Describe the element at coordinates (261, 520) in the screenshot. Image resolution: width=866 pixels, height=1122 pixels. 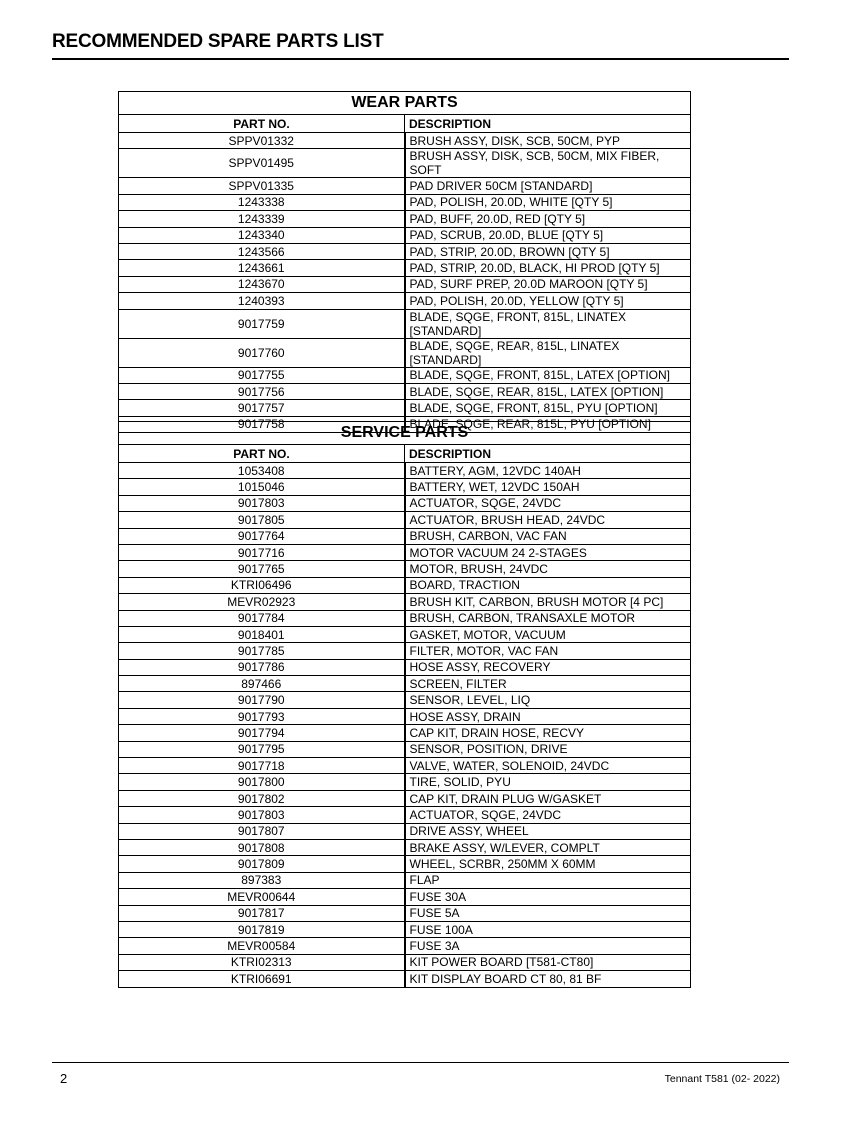
I see `part-number-cell: 9017805` at that location.